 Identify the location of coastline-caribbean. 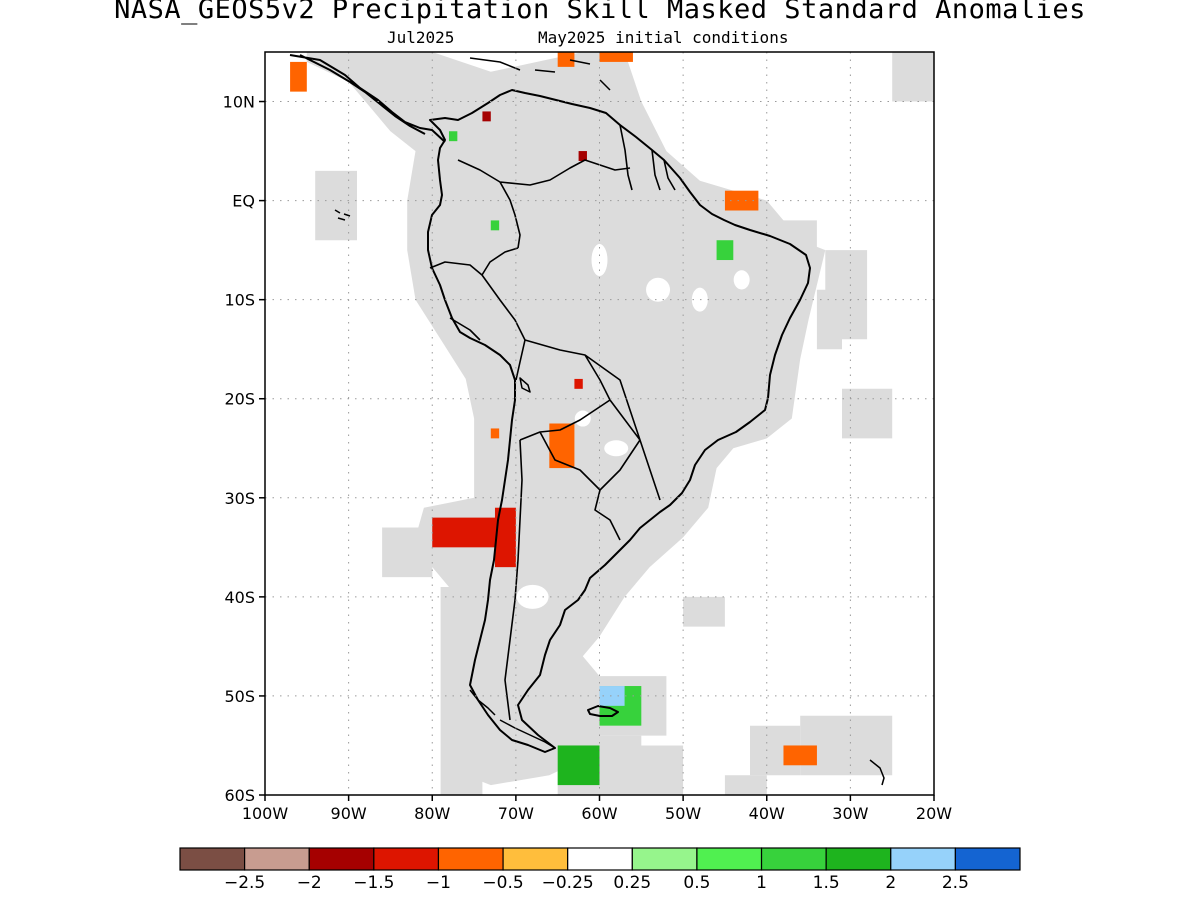
(540, 74).